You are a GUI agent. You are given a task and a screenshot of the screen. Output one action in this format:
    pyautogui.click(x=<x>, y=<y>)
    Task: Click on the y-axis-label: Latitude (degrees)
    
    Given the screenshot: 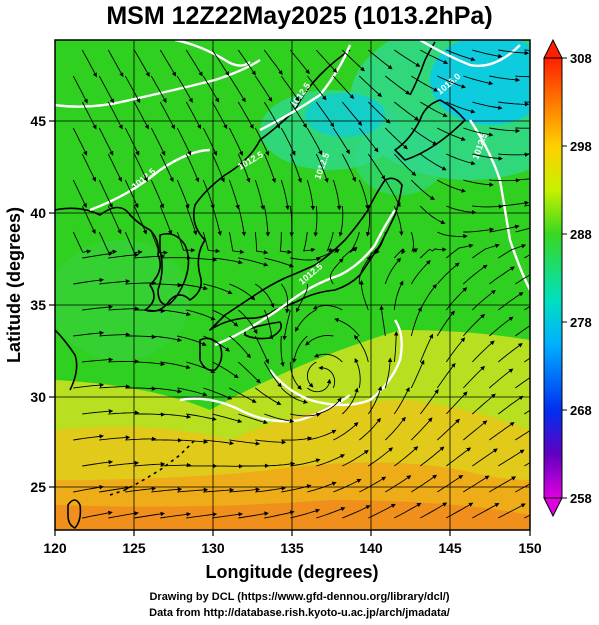 What is the action you would take?
    pyautogui.click(x=14, y=285)
    